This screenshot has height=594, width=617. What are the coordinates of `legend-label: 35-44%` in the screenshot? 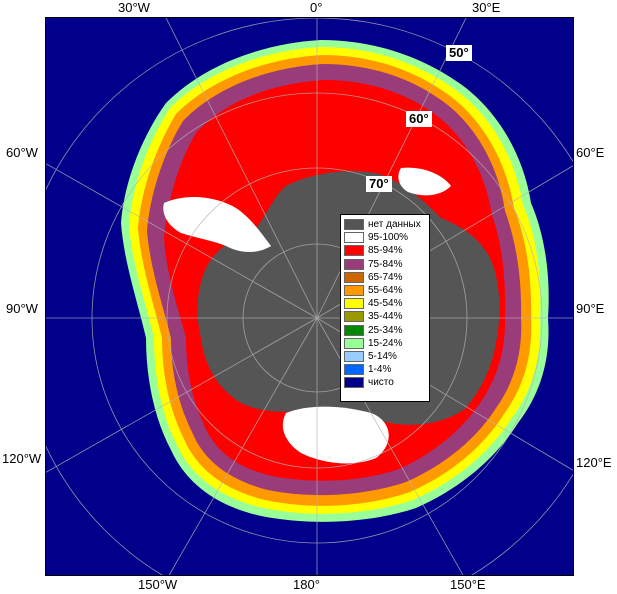 It's located at (385, 317).